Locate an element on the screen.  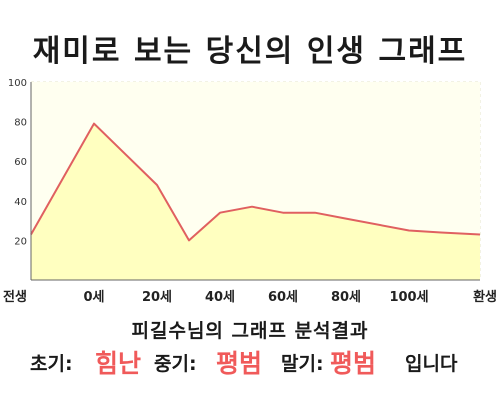
y-axis-labels: 20 40 60 80 100 is located at coordinates (17, 162).